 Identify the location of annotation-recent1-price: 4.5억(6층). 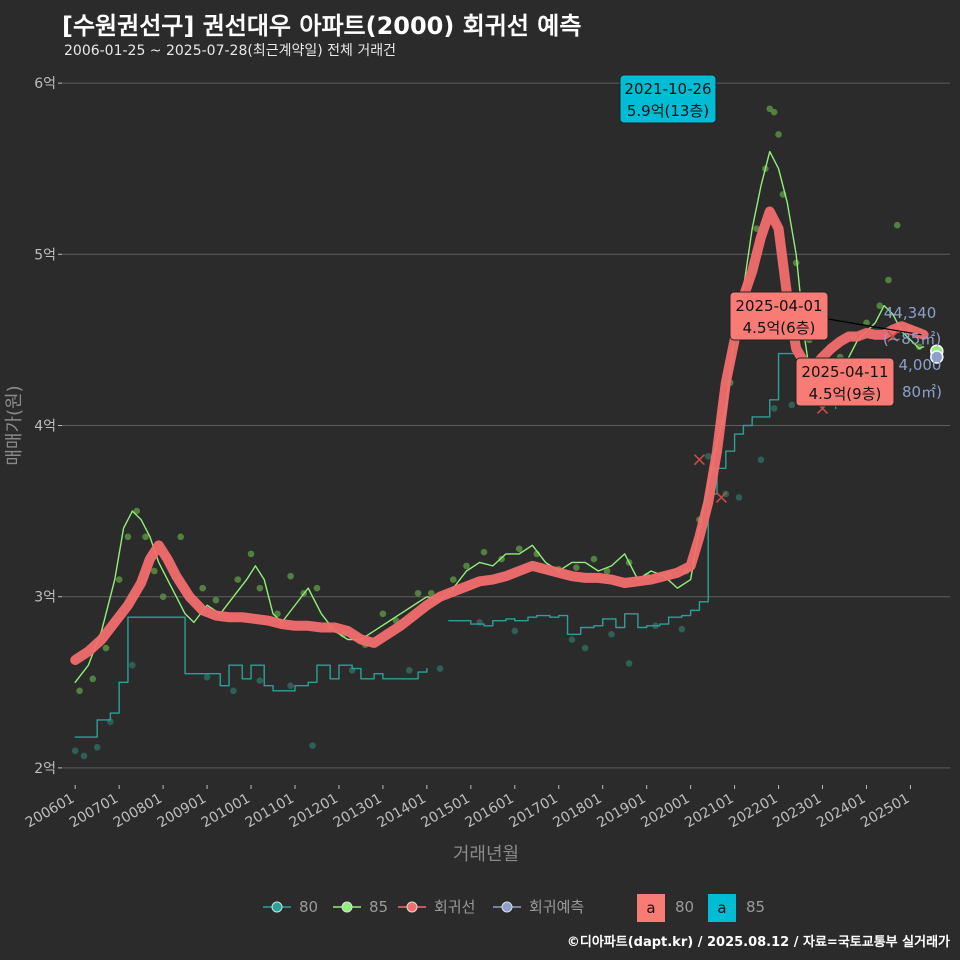
(779, 328).